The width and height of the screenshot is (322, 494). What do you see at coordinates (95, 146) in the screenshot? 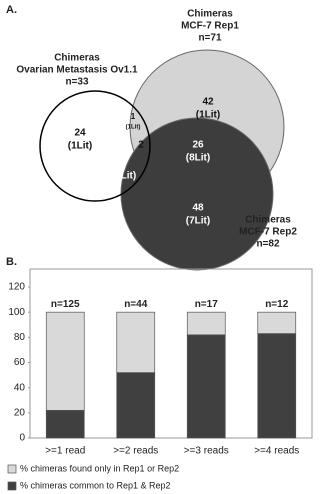
I see `venn-set` at bounding box center [95, 146].